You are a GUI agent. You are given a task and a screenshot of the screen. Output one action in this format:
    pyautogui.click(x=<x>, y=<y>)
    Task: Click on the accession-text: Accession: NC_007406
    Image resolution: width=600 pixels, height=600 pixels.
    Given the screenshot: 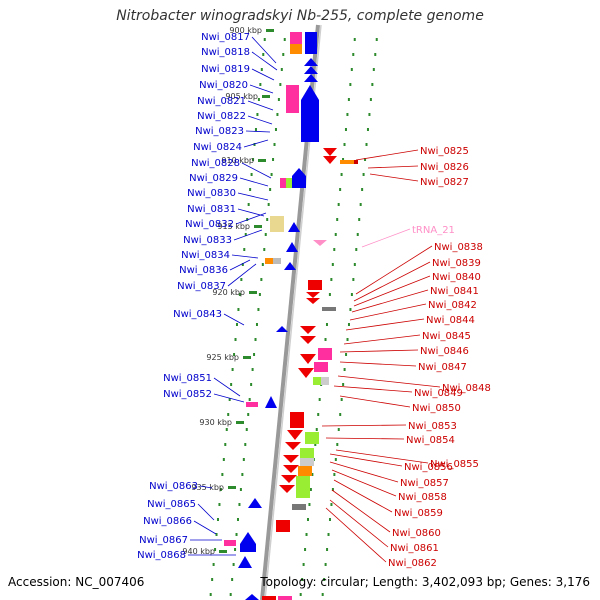 What is the action you would take?
    pyautogui.click(x=76, y=582)
    